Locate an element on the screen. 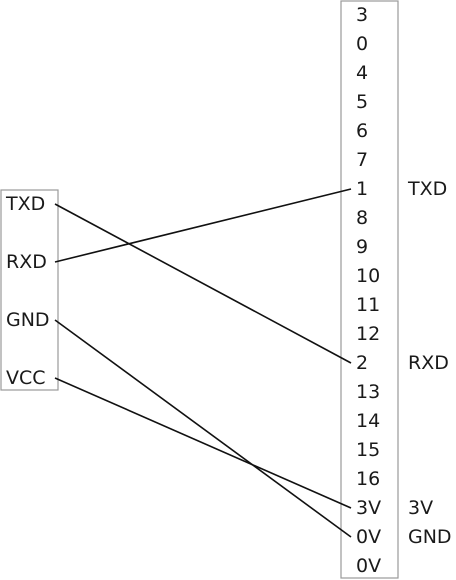  connector-pin-15-15: 15 is located at coordinates (368, 450).